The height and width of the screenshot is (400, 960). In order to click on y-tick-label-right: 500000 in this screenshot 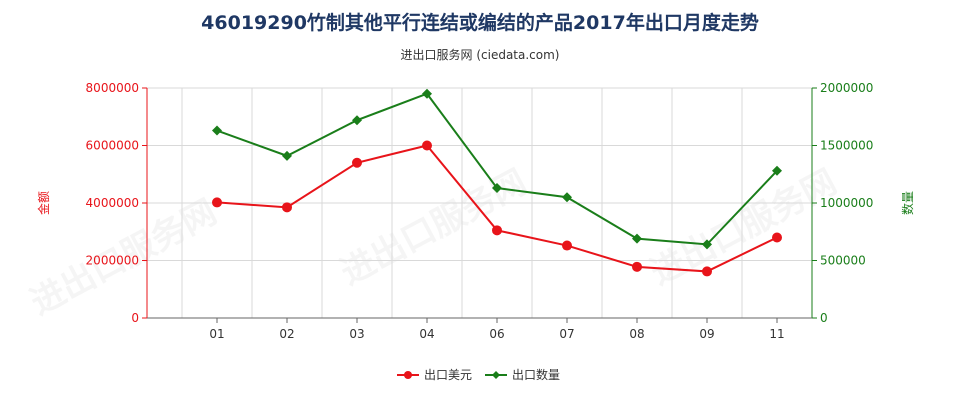, I will do `click(843, 261)`.